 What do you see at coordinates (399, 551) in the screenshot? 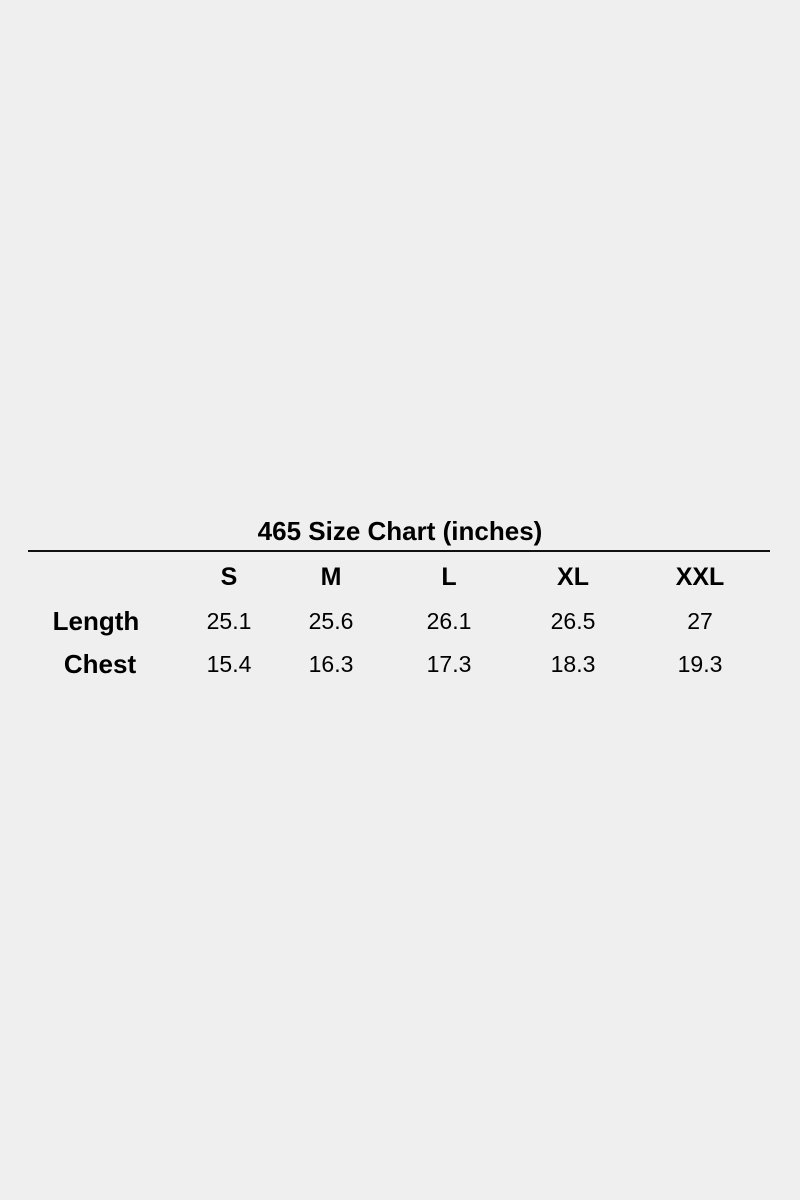
I see `header-divider` at bounding box center [399, 551].